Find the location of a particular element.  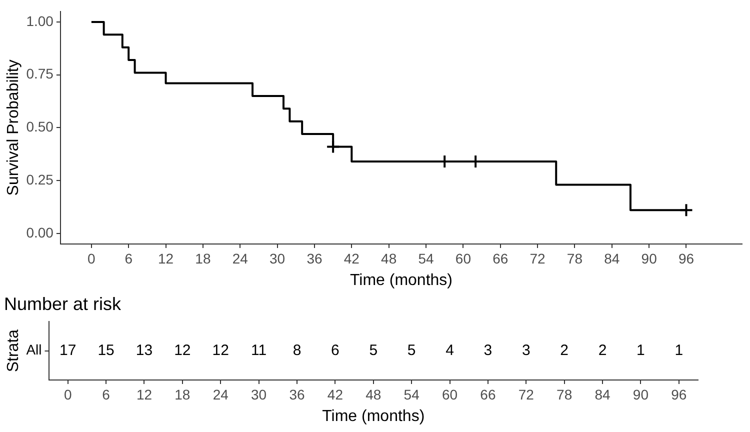

data-label: 11 is located at coordinates (259, 350).